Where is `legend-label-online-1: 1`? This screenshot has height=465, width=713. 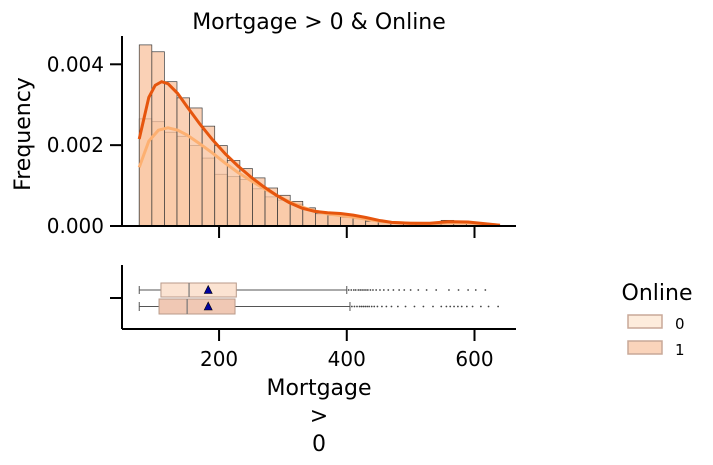 legend-label-online-1: 1 is located at coordinates (680, 350).